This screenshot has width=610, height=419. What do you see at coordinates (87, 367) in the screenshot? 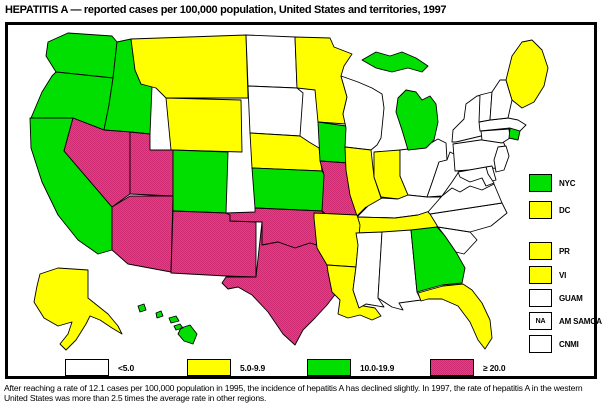
I see `legend-swatch-lt5` at bounding box center [87, 367].